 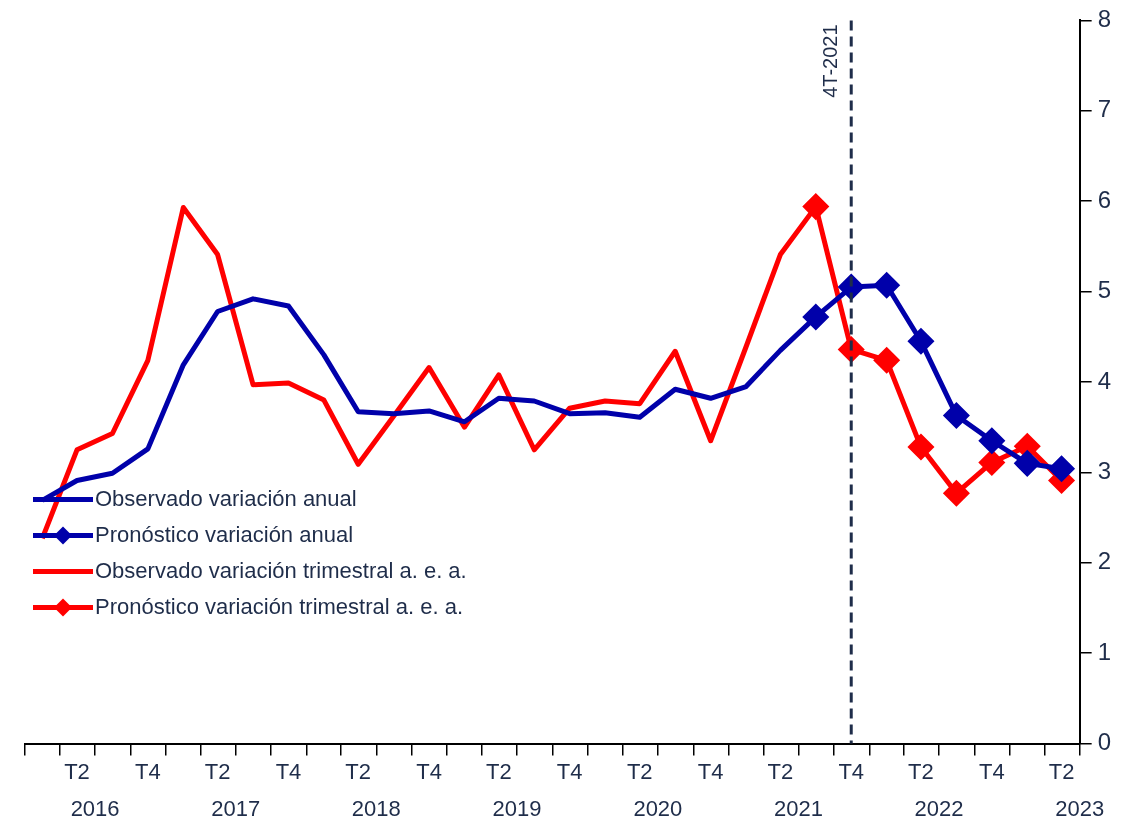 I want to click on text: 2018, so click(x=376, y=808).